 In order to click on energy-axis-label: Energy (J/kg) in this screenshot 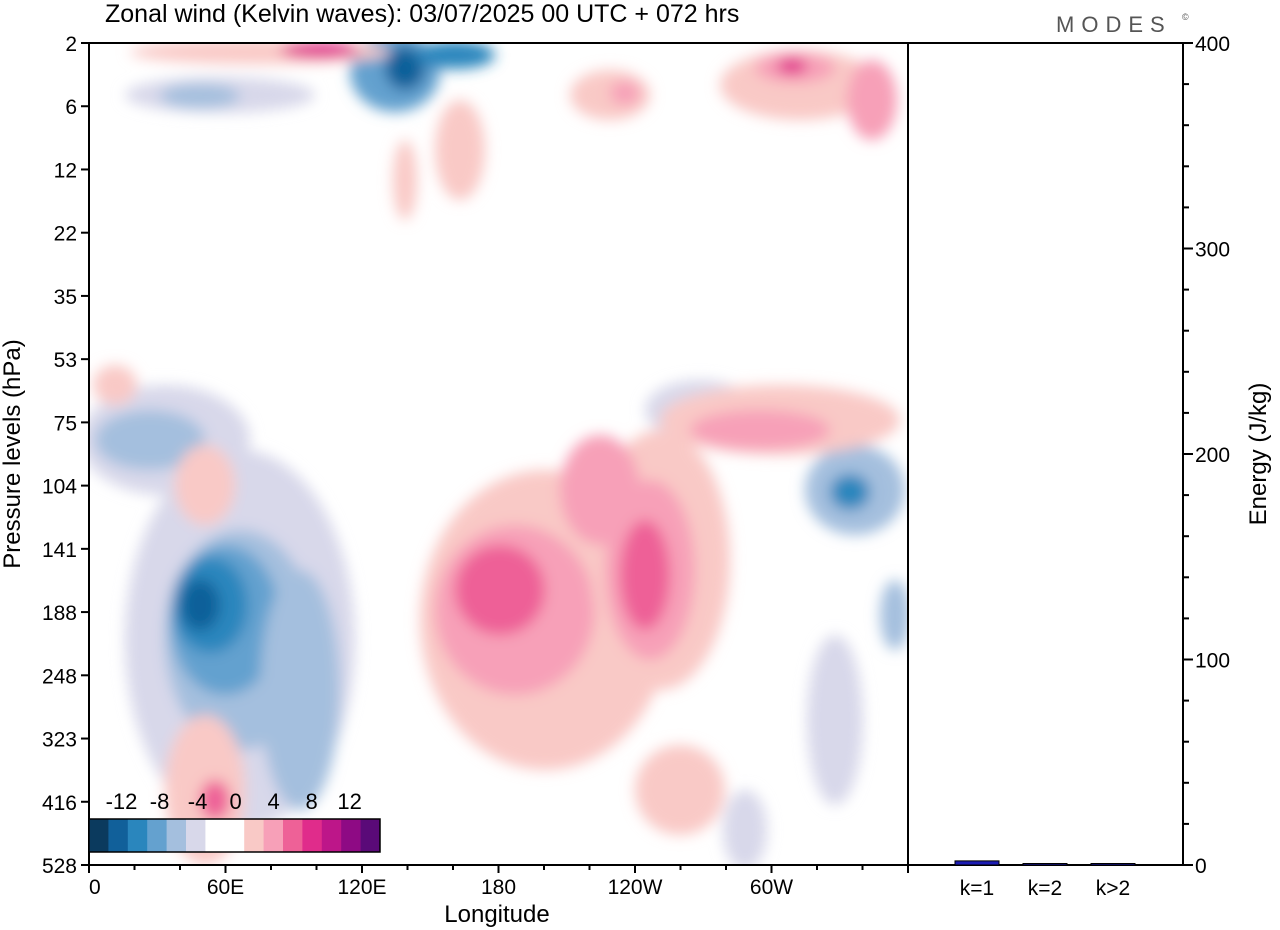, I will do `click(1258, 454)`.